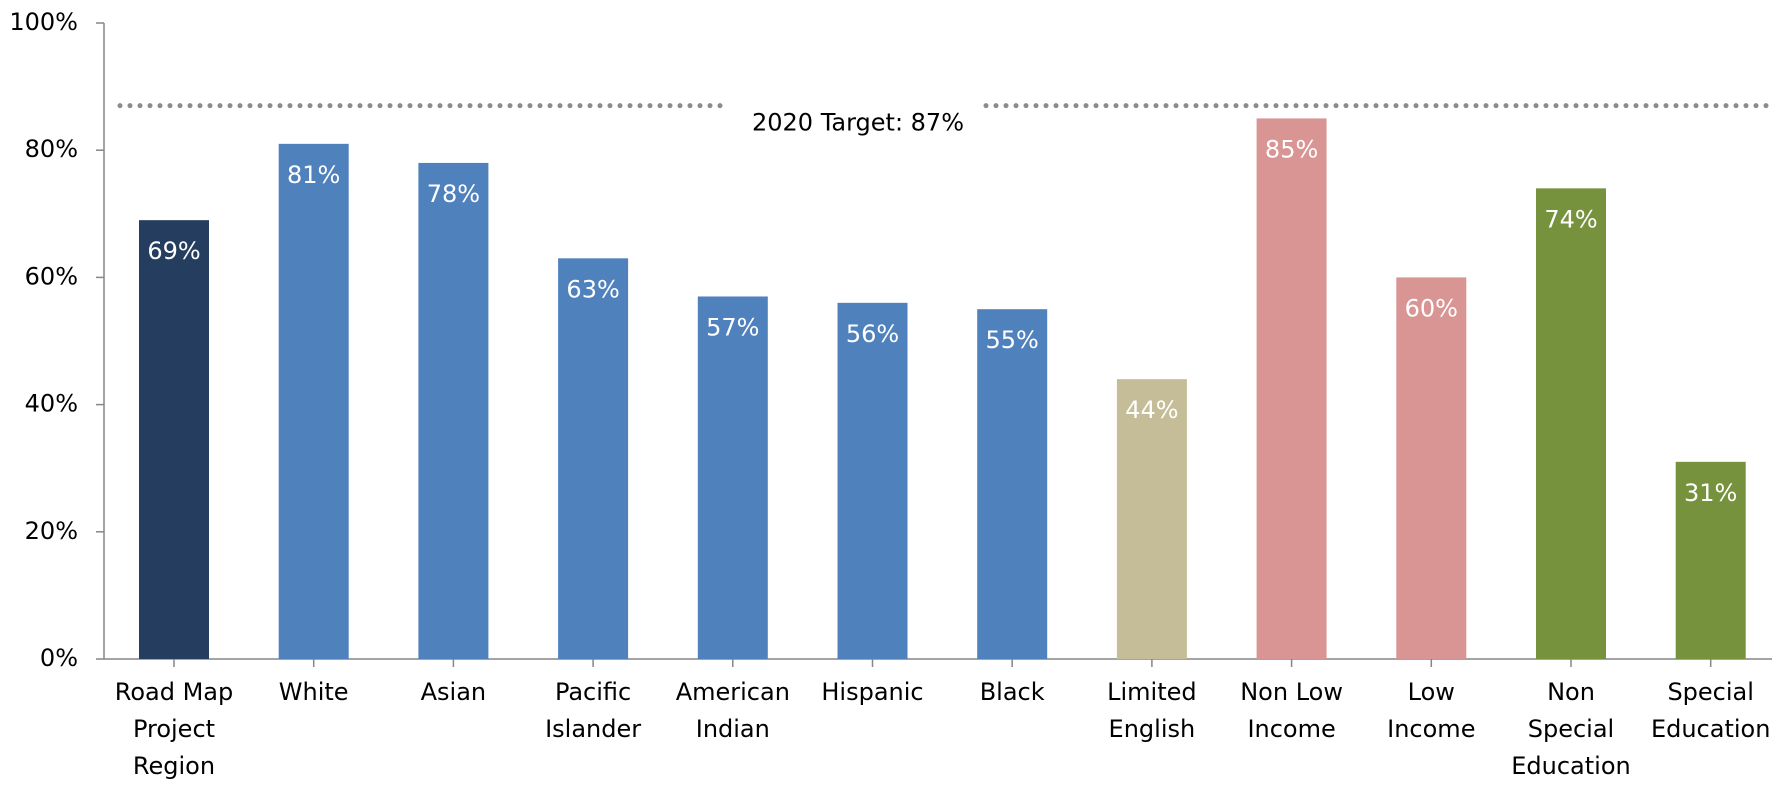 The image size is (1772, 808). Describe the element at coordinates (1431, 710) in the screenshot. I see `x-tick-label: Low Income` at that location.